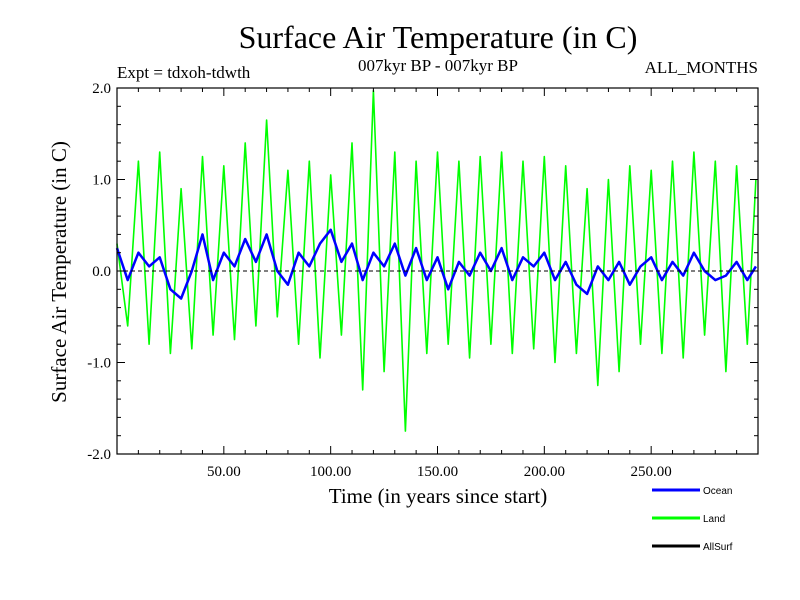 This screenshot has height=600, width=800. What do you see at coordinates (437, 472) in the screenshot?
I see `x-tick-label: 150.00` at bounding box center [437, 472].